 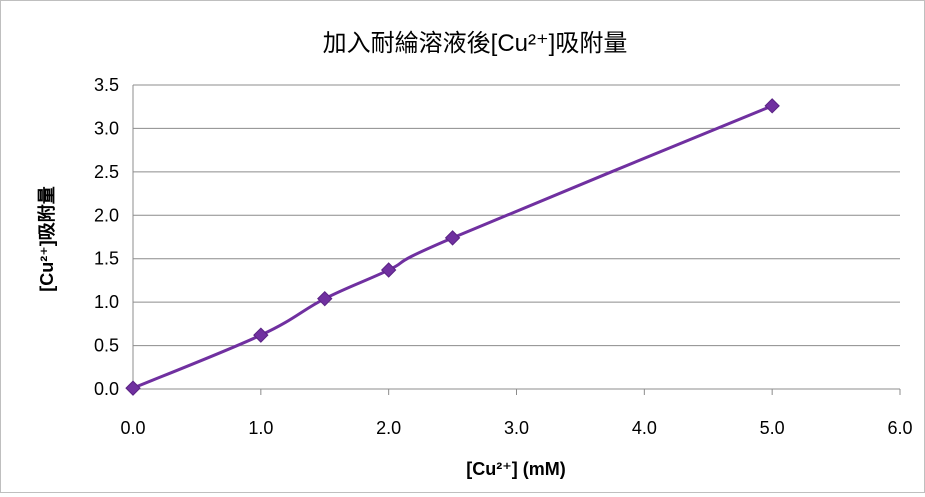 I want to click on y-tick-label: 3.5, so click(x=106, y=85).